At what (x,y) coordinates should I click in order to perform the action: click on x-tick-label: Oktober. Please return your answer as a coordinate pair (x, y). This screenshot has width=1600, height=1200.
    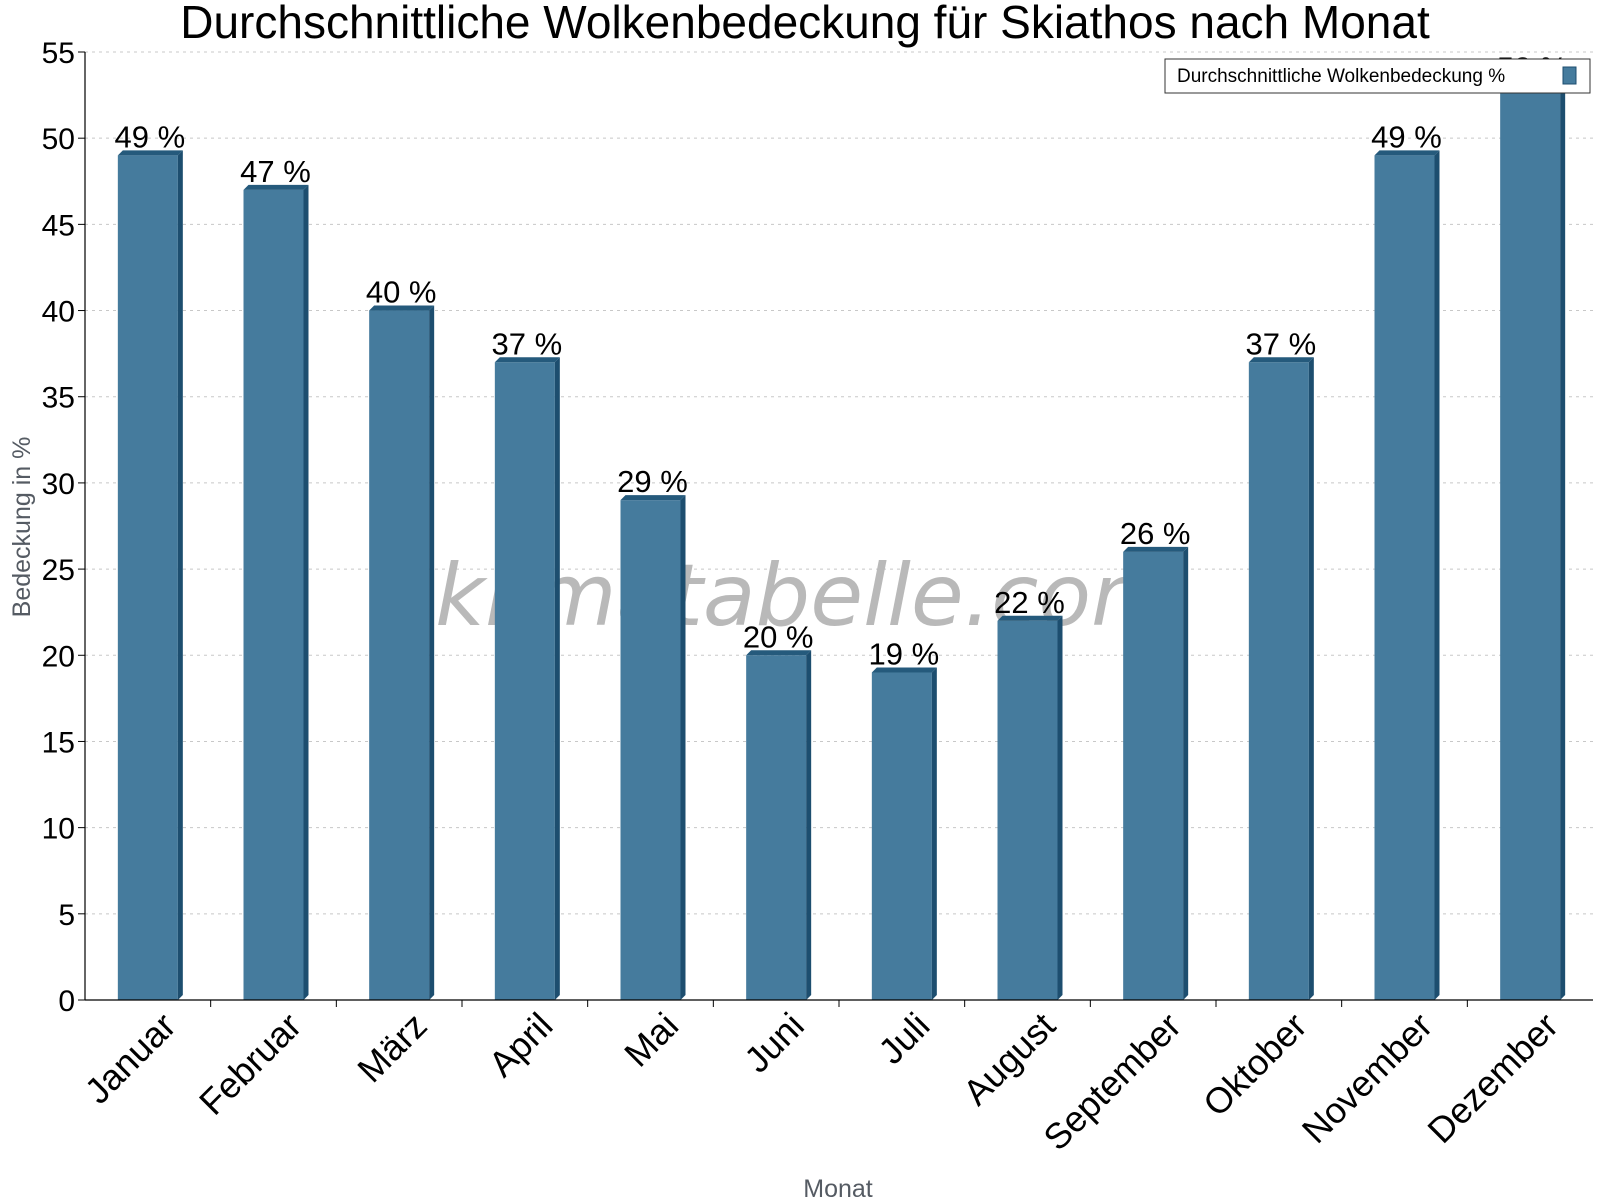
    Looking at the image, I should click on (1255, 1065).